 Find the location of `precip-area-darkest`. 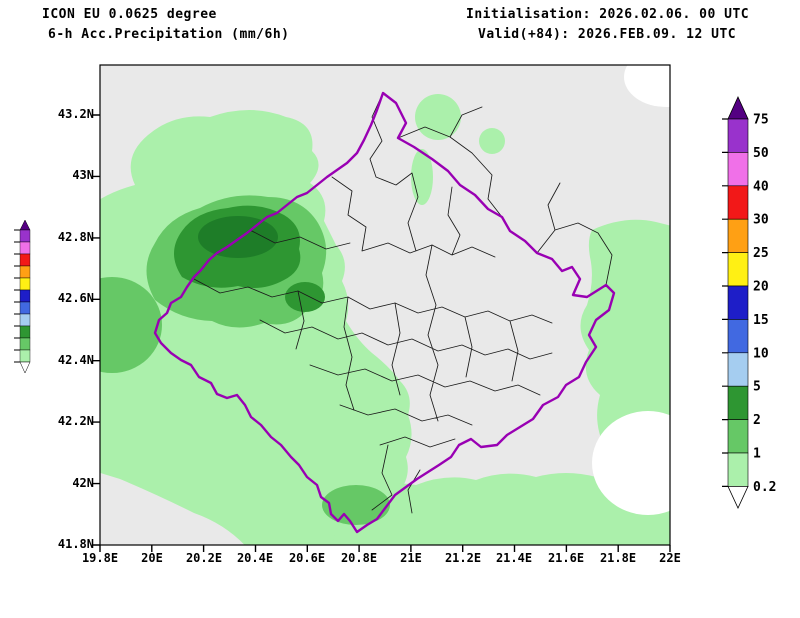

precip-area-darkest is located at coordinates (238, 237).